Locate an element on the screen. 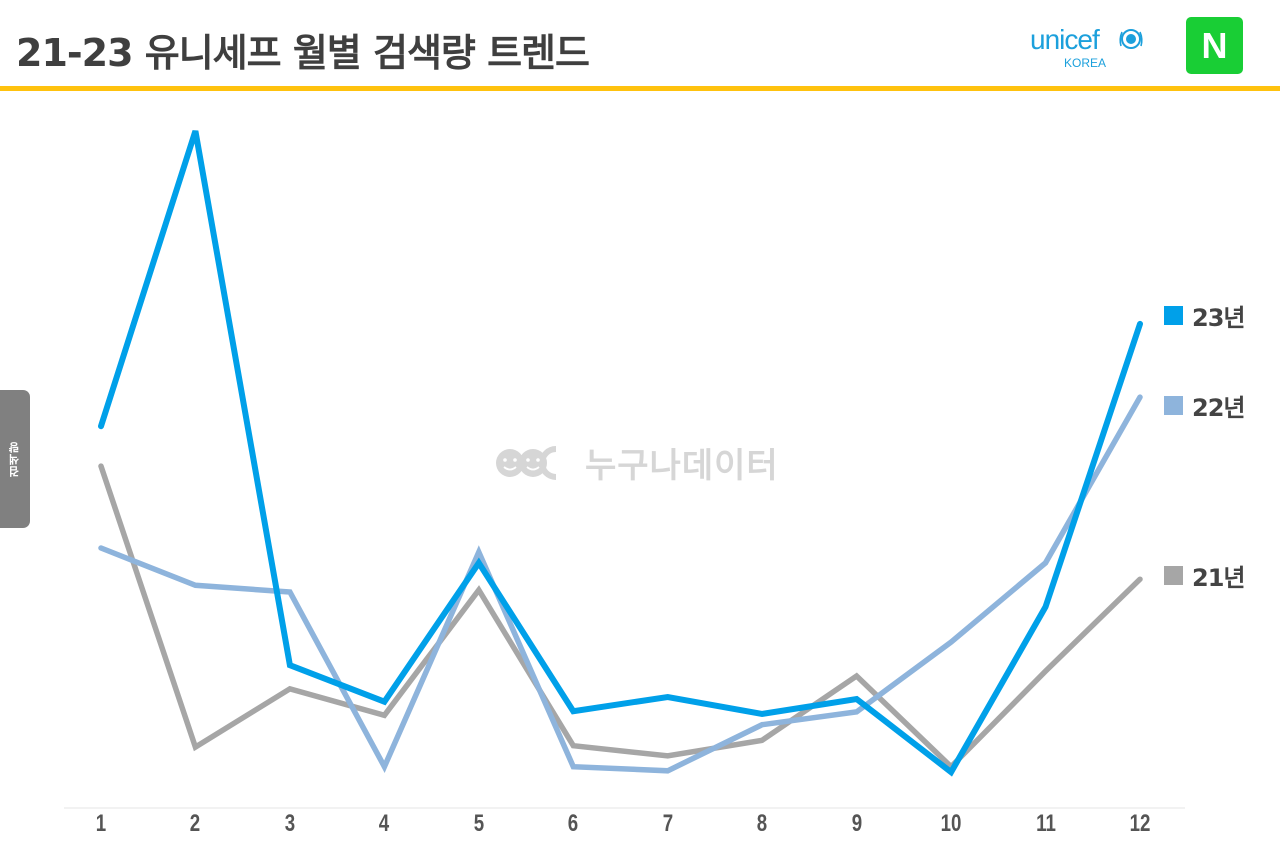 This screenshot has width=1280, height=849. legend-item: 23년 is located at coordinates (1204, 315).